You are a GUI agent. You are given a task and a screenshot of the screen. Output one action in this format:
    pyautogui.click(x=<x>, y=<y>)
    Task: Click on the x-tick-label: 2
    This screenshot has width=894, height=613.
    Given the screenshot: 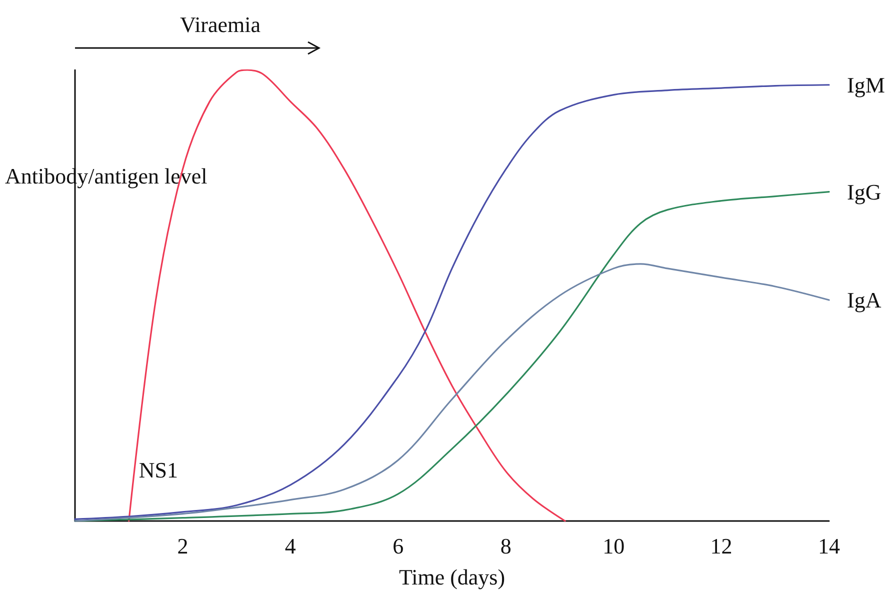 What is the action you would take?
    pyautogui.click(x=182, y=546)
    